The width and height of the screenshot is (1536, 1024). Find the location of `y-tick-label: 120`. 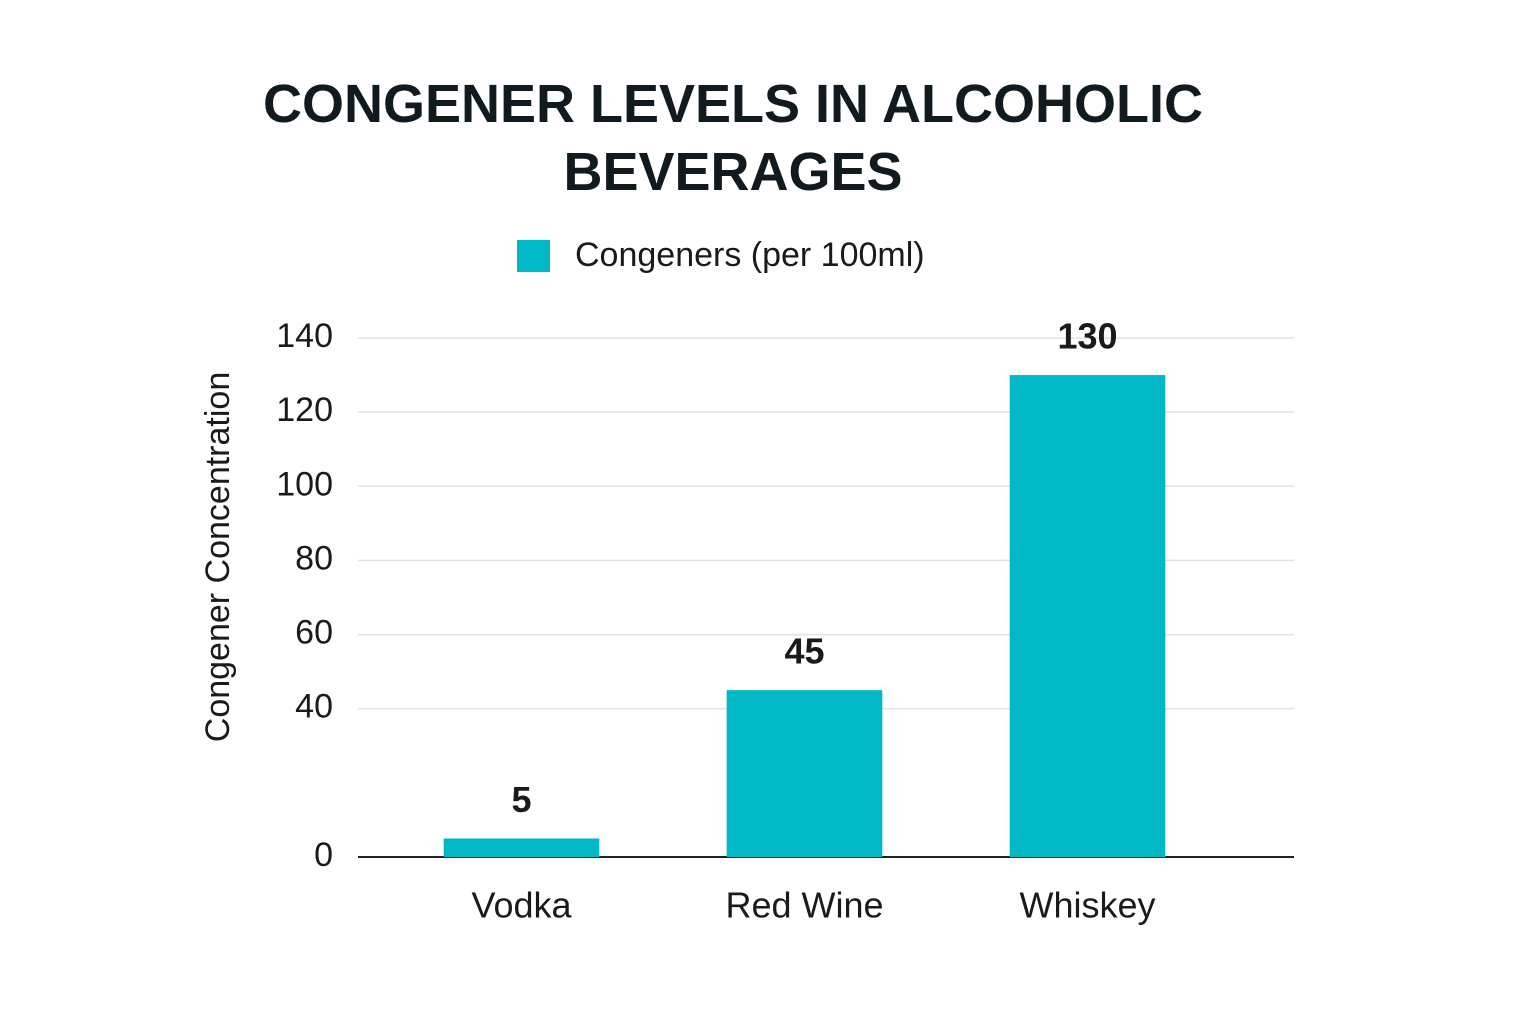

y-tick-label: 120 is located at coordinates (304, 410).